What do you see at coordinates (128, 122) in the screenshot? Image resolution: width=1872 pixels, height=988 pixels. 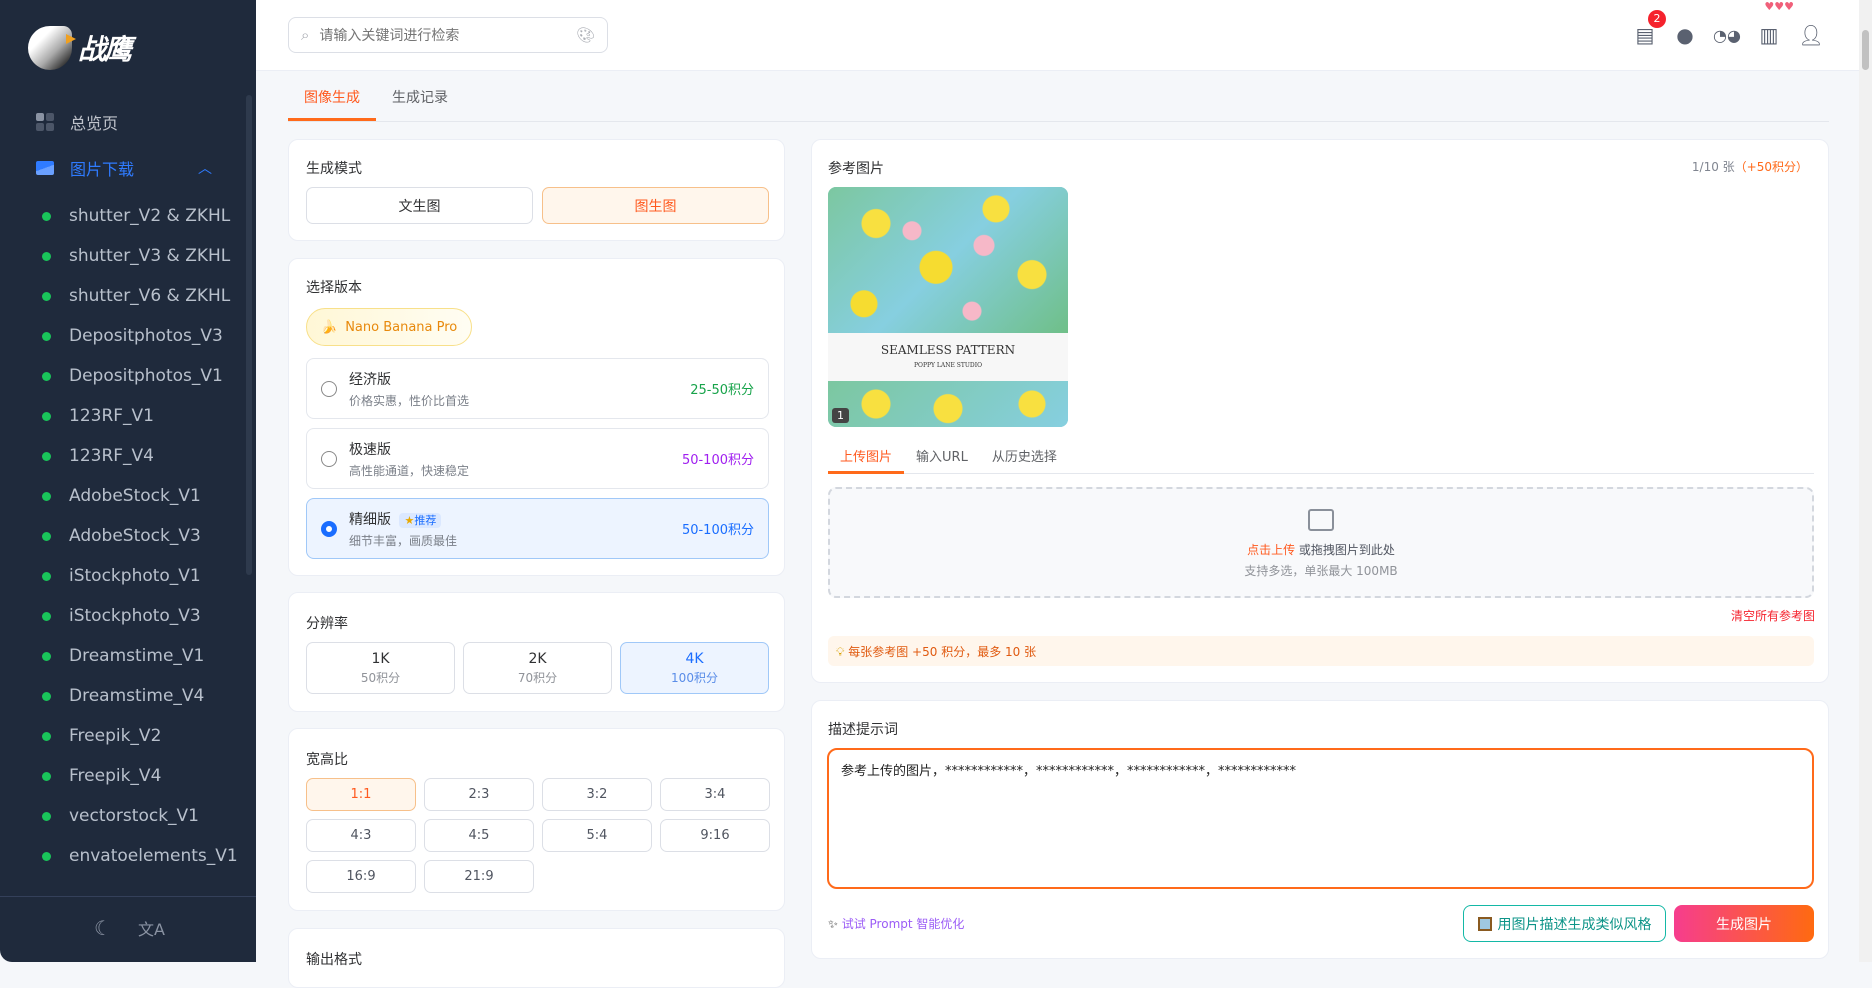 I see `sidebar-item-overview: 总览页` at bounding box center [128, 122].